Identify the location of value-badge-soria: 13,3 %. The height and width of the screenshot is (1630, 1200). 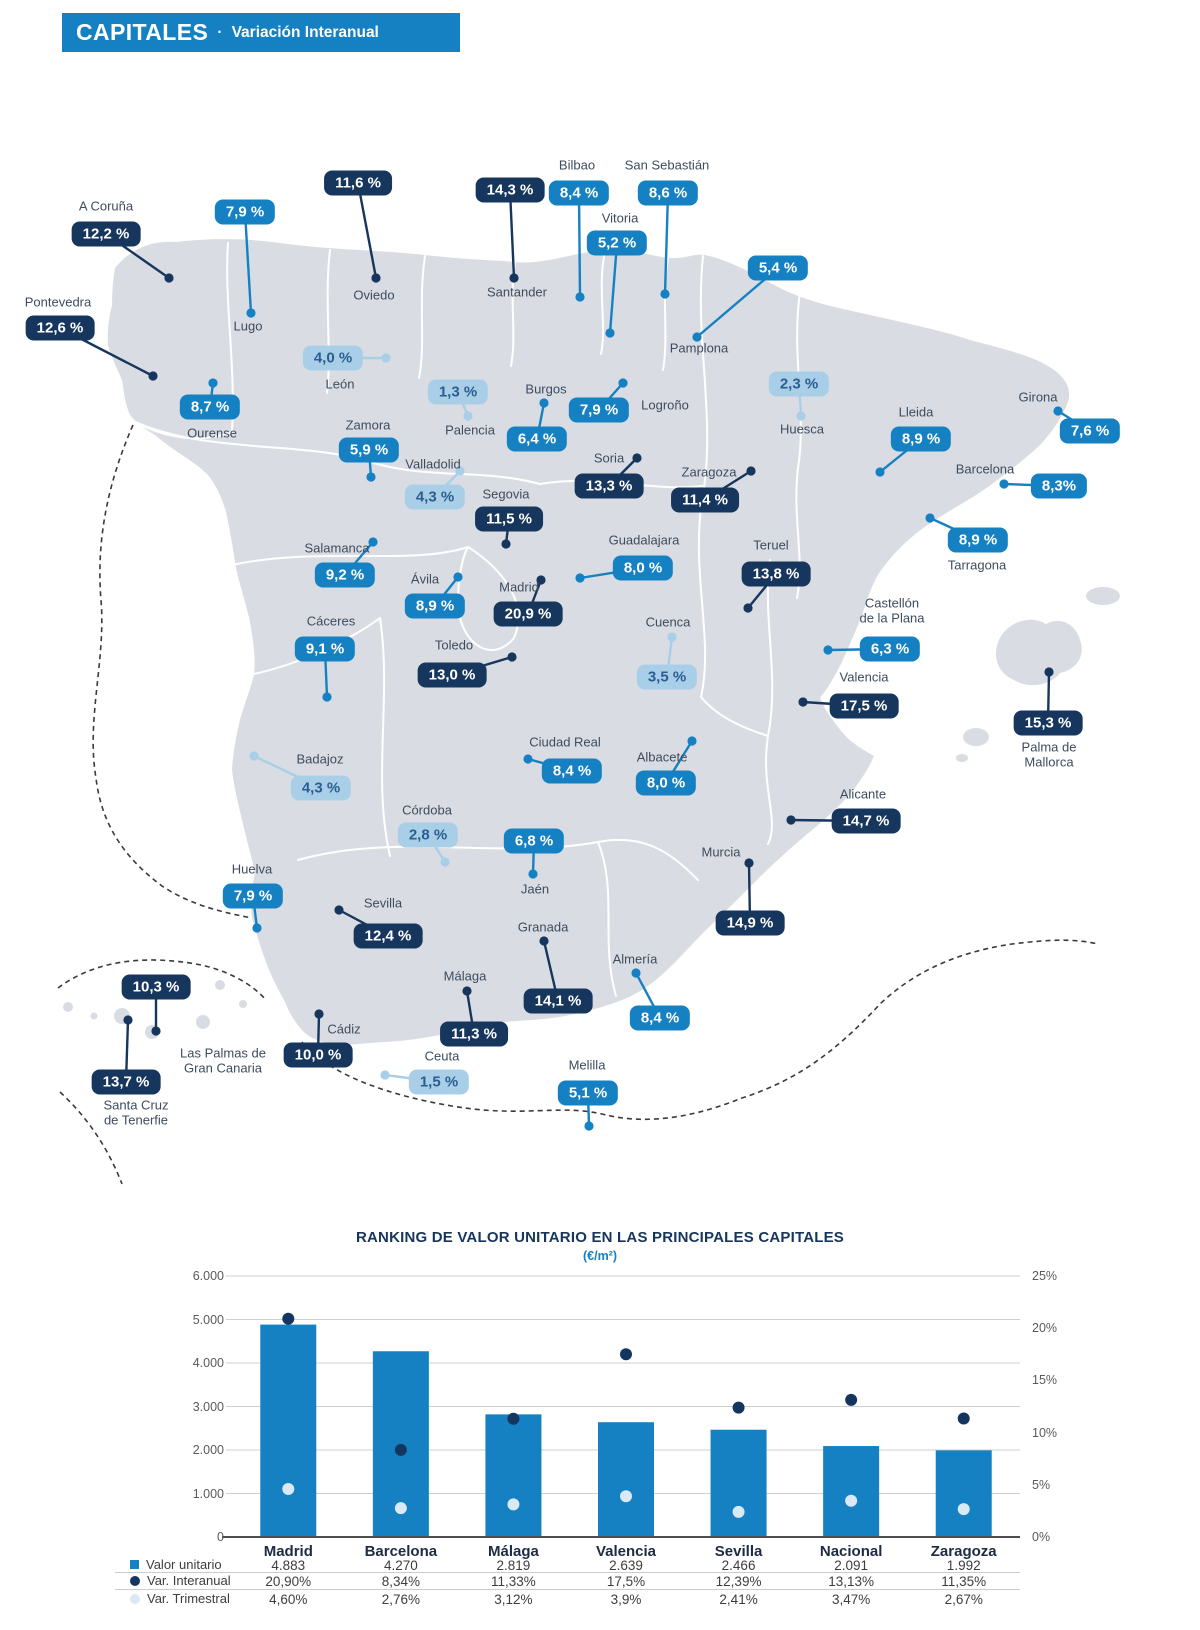
(609, 486).